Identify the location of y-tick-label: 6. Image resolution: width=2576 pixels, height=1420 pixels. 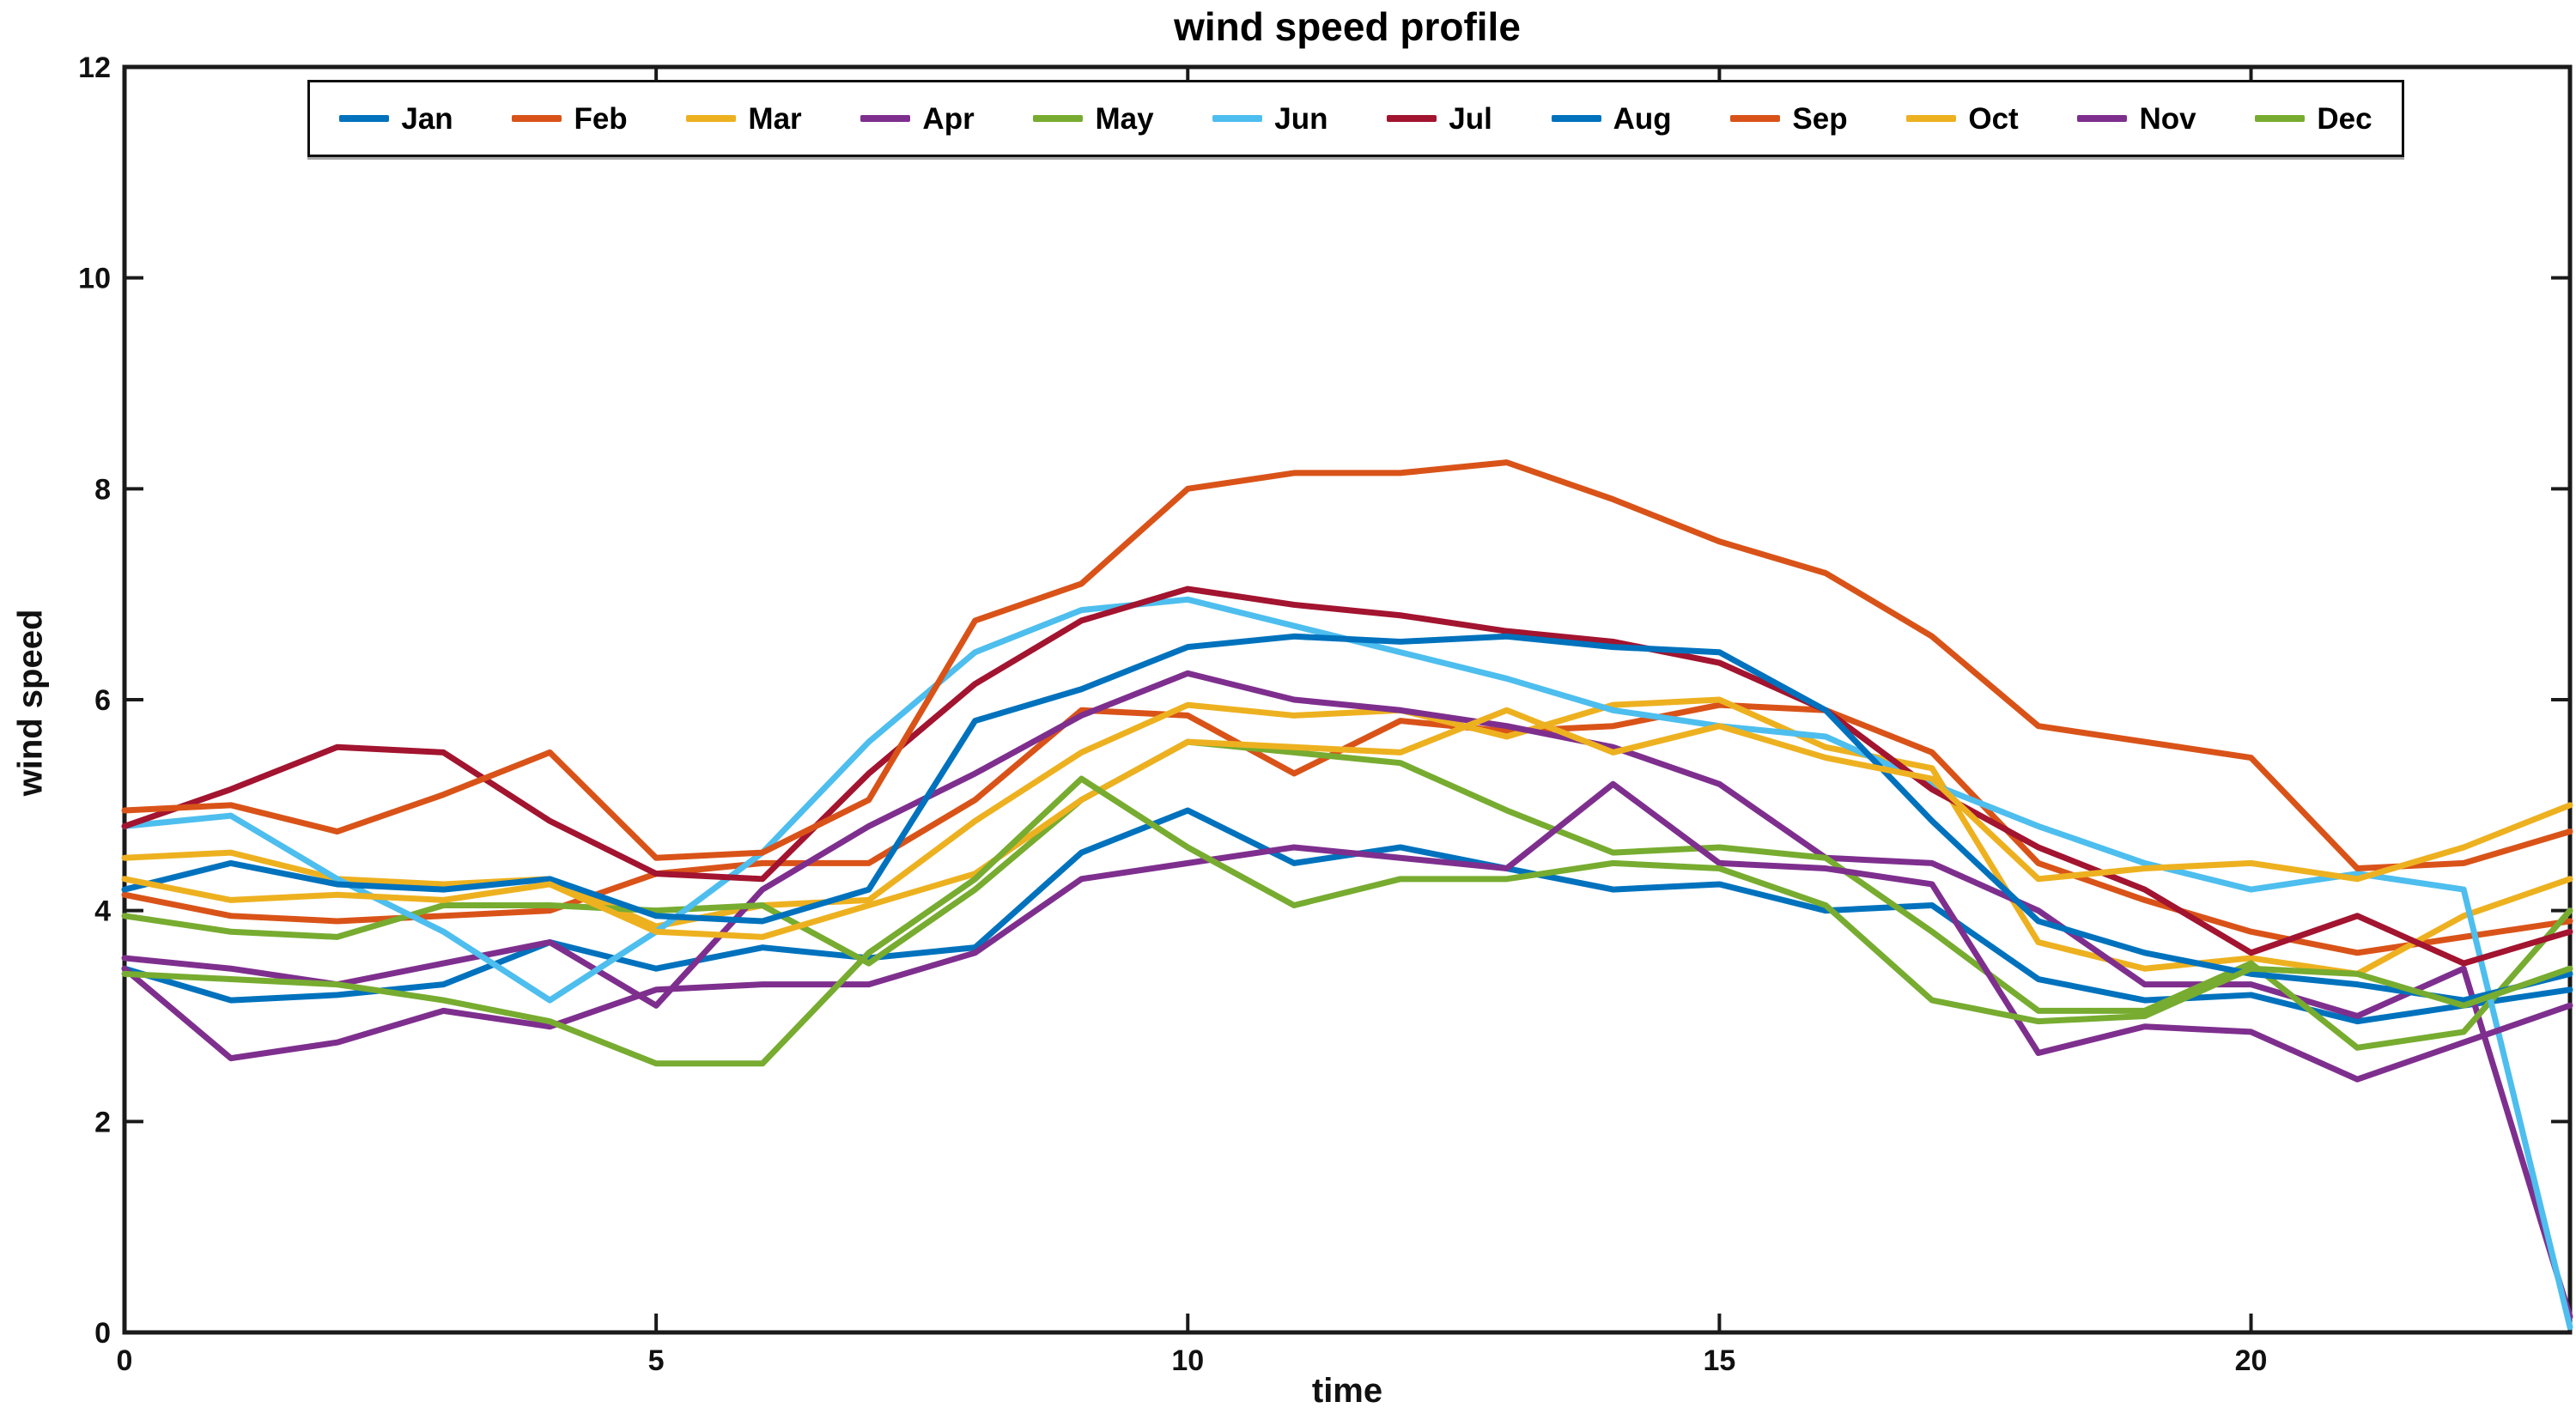
(102, 700).